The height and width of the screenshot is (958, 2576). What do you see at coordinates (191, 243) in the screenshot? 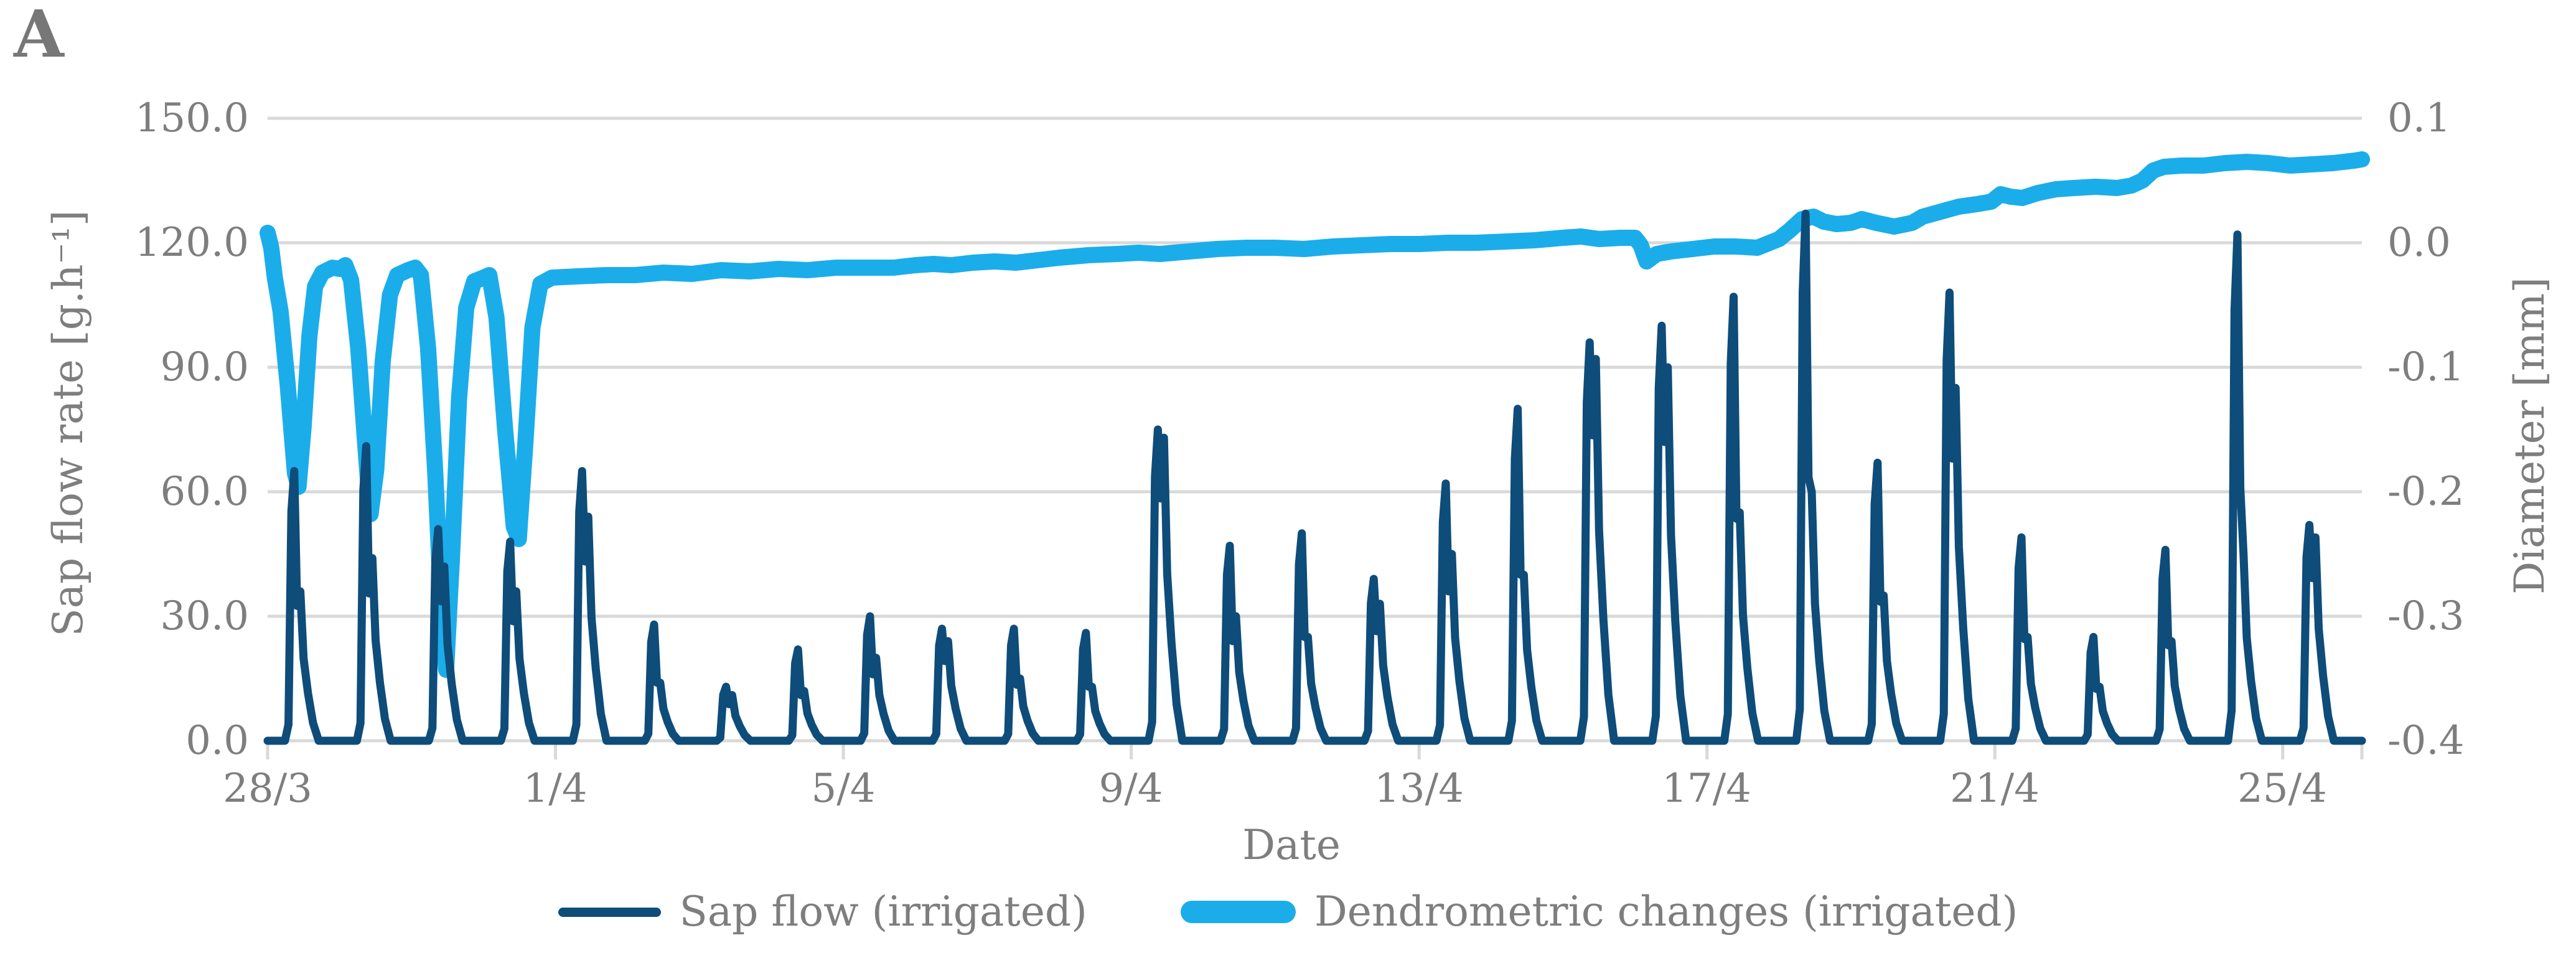
I see `y-left-tick-120: 120.0` at bounding box center [191, 243].